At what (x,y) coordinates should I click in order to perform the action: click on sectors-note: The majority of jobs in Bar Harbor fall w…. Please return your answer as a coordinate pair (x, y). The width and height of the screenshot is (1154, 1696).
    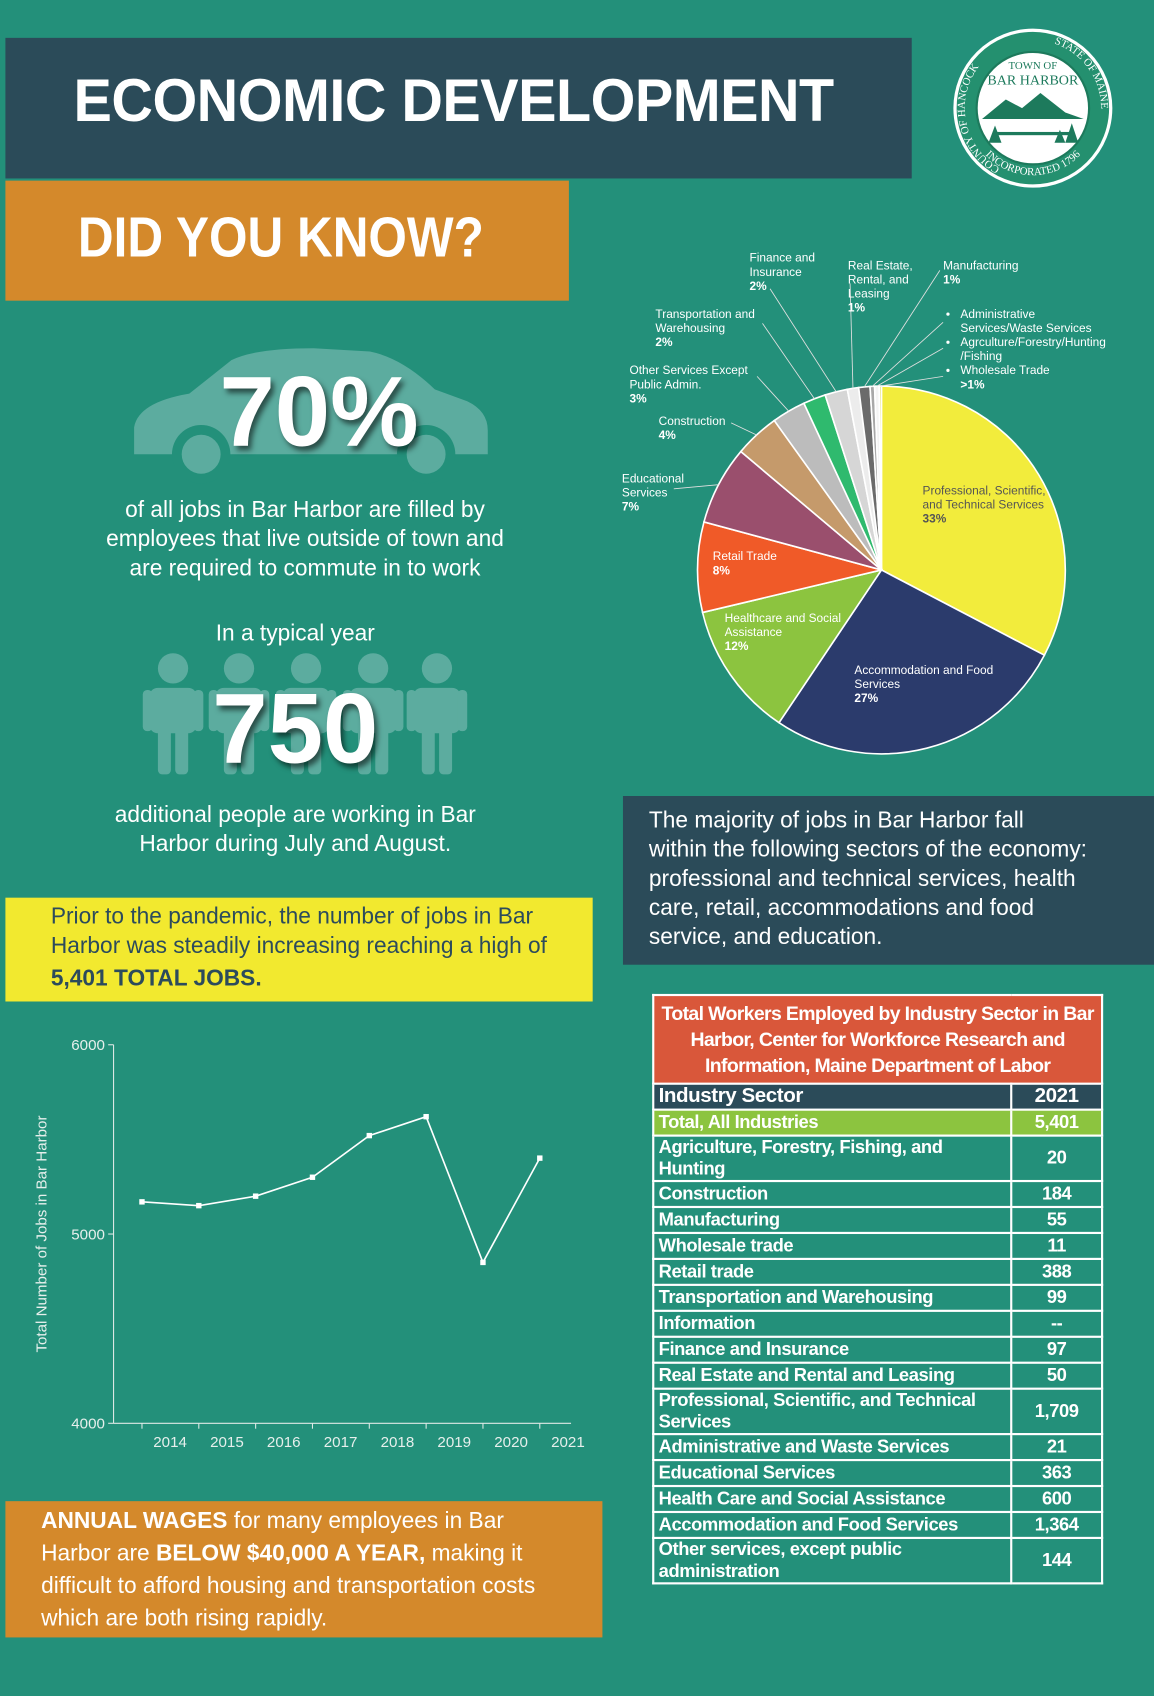
    Looking at the image, I should click on (868, 879).